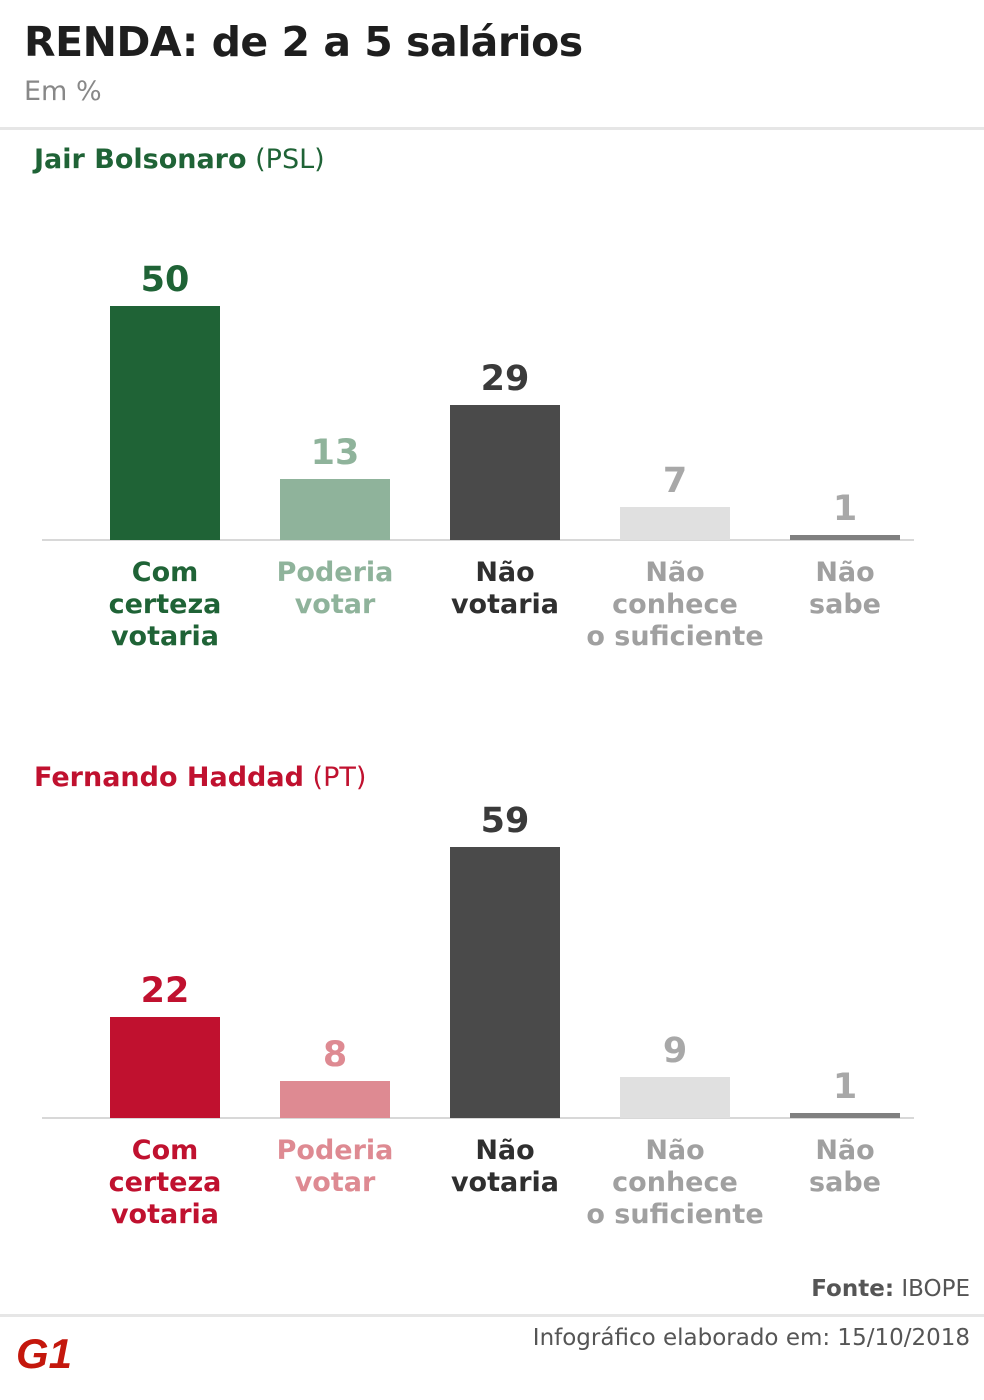  What do you see at coordinates (935, 1289) in the screenshot?
I see `source-value: IBOPE` at bounding box center [935, 1289].